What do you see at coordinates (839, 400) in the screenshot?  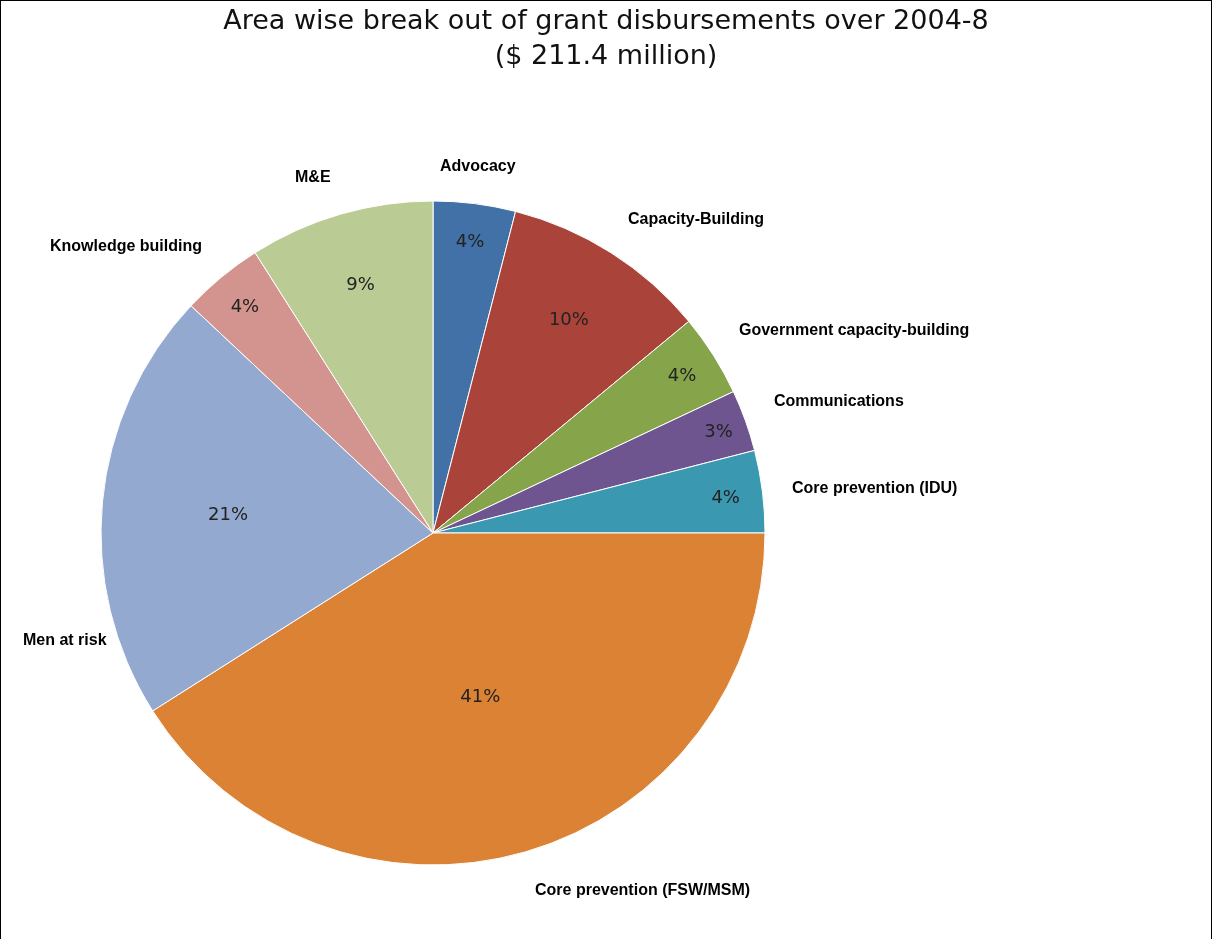 I see `slice-label: Communications` at bounding box center [839, 400].